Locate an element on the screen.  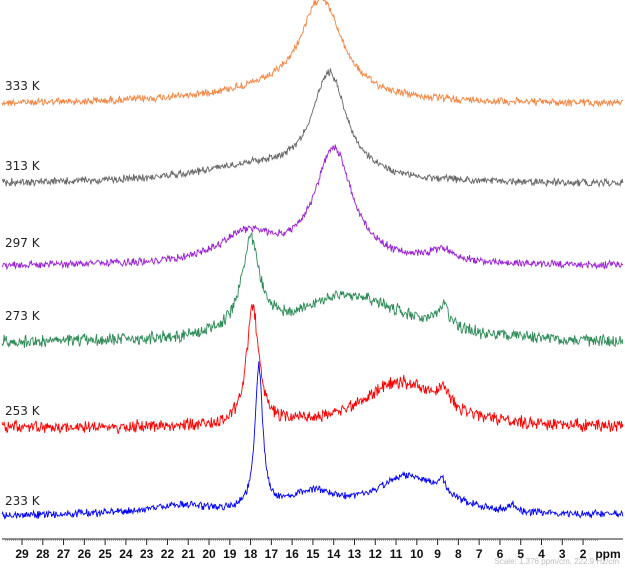
x-tick-label: 11 is located at coordinates (396, 554).